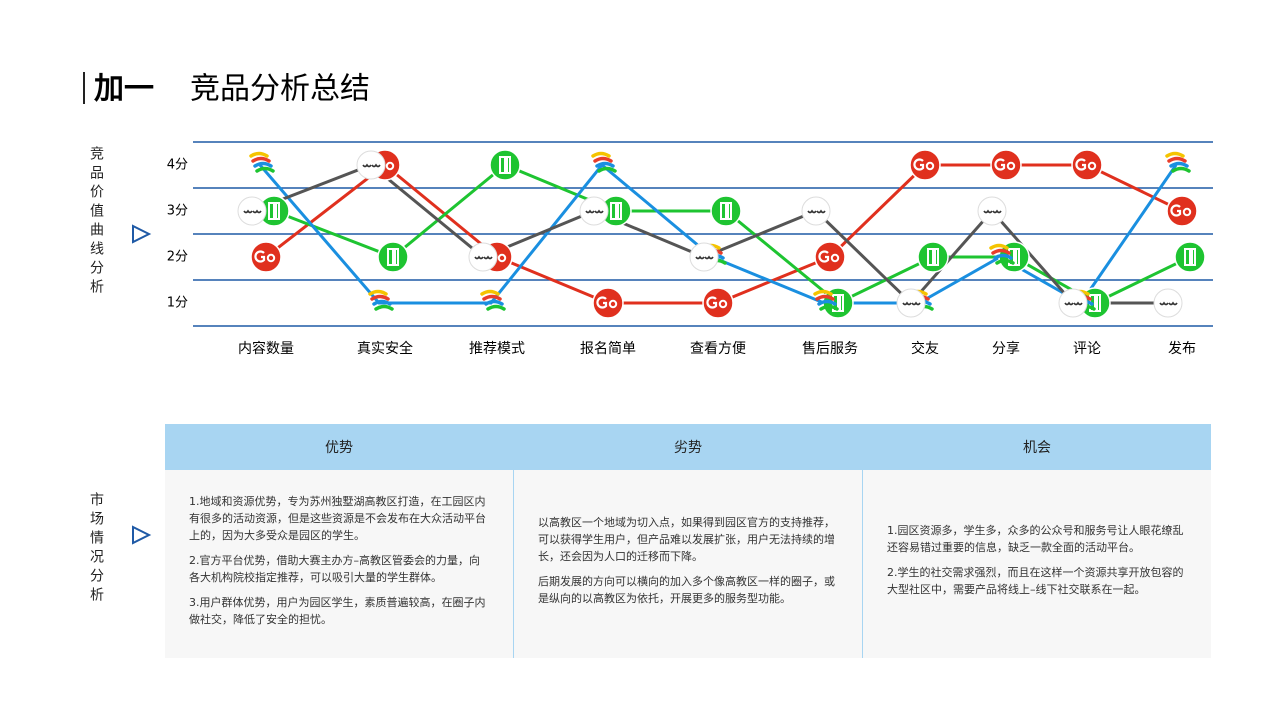  Describe the element at coordinates (124, 89) in the screenshot. I see `brand: 加一` at that location.